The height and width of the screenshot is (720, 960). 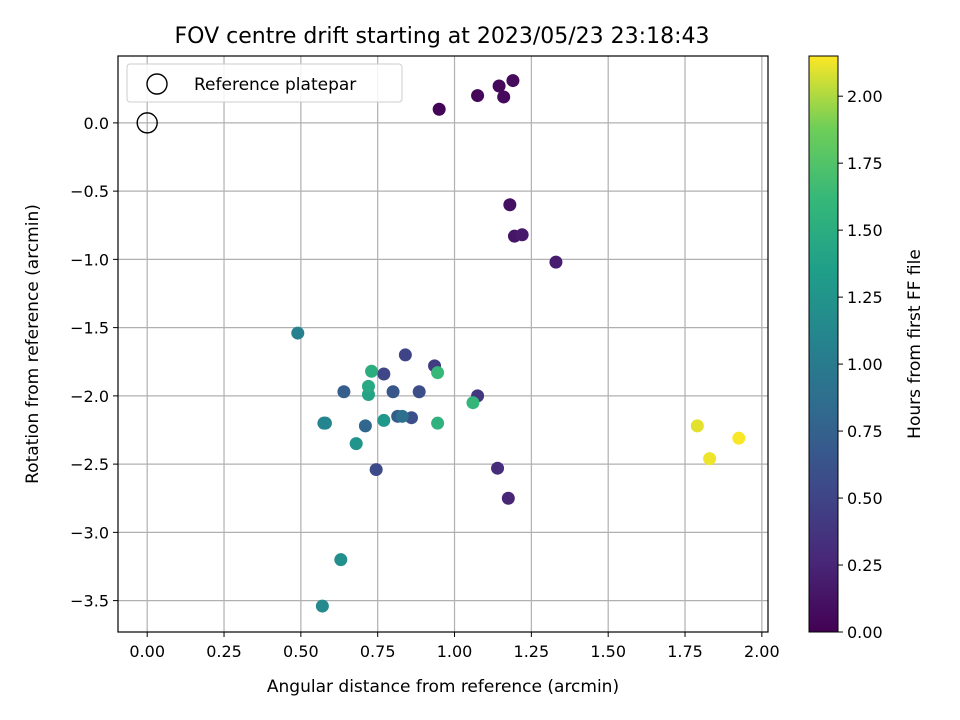 What do you see at coordinates (865, 632) in the screenshot?
I see `colorbar-tick-label: 0.00` at bounding box center [865, 632].